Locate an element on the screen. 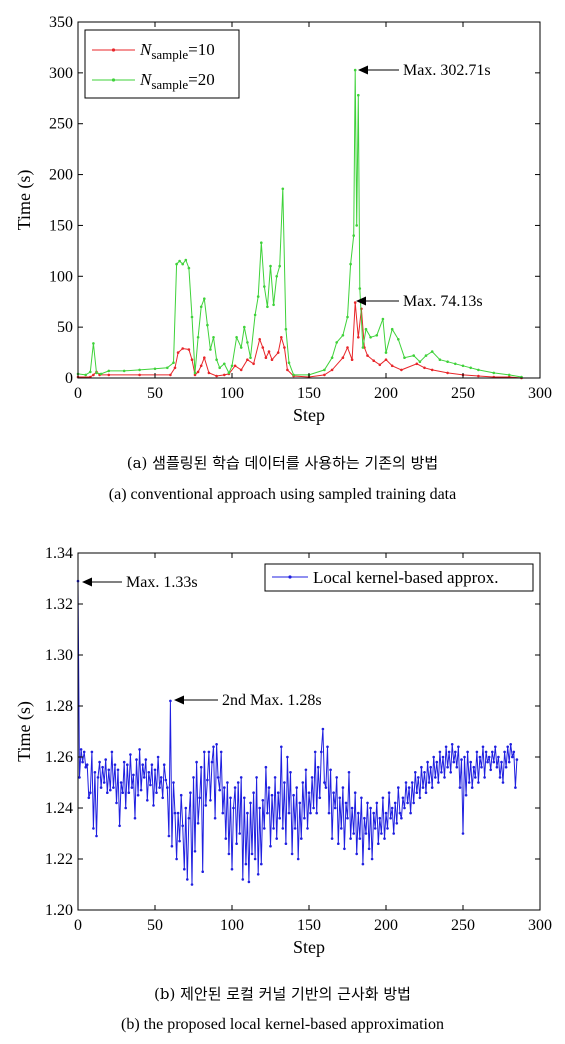 This screenshot has width=565, height=1044. legend: Local kernel-based approx. is located at coordinates (399, 577).